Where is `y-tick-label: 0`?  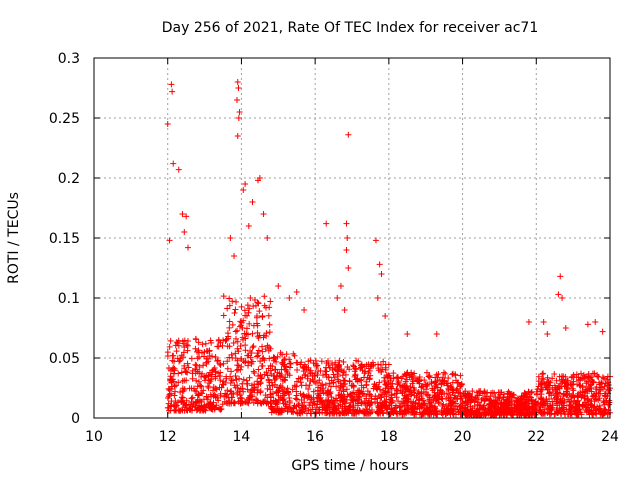 y-tick-label: 0 is located at coordinates (75, 419).